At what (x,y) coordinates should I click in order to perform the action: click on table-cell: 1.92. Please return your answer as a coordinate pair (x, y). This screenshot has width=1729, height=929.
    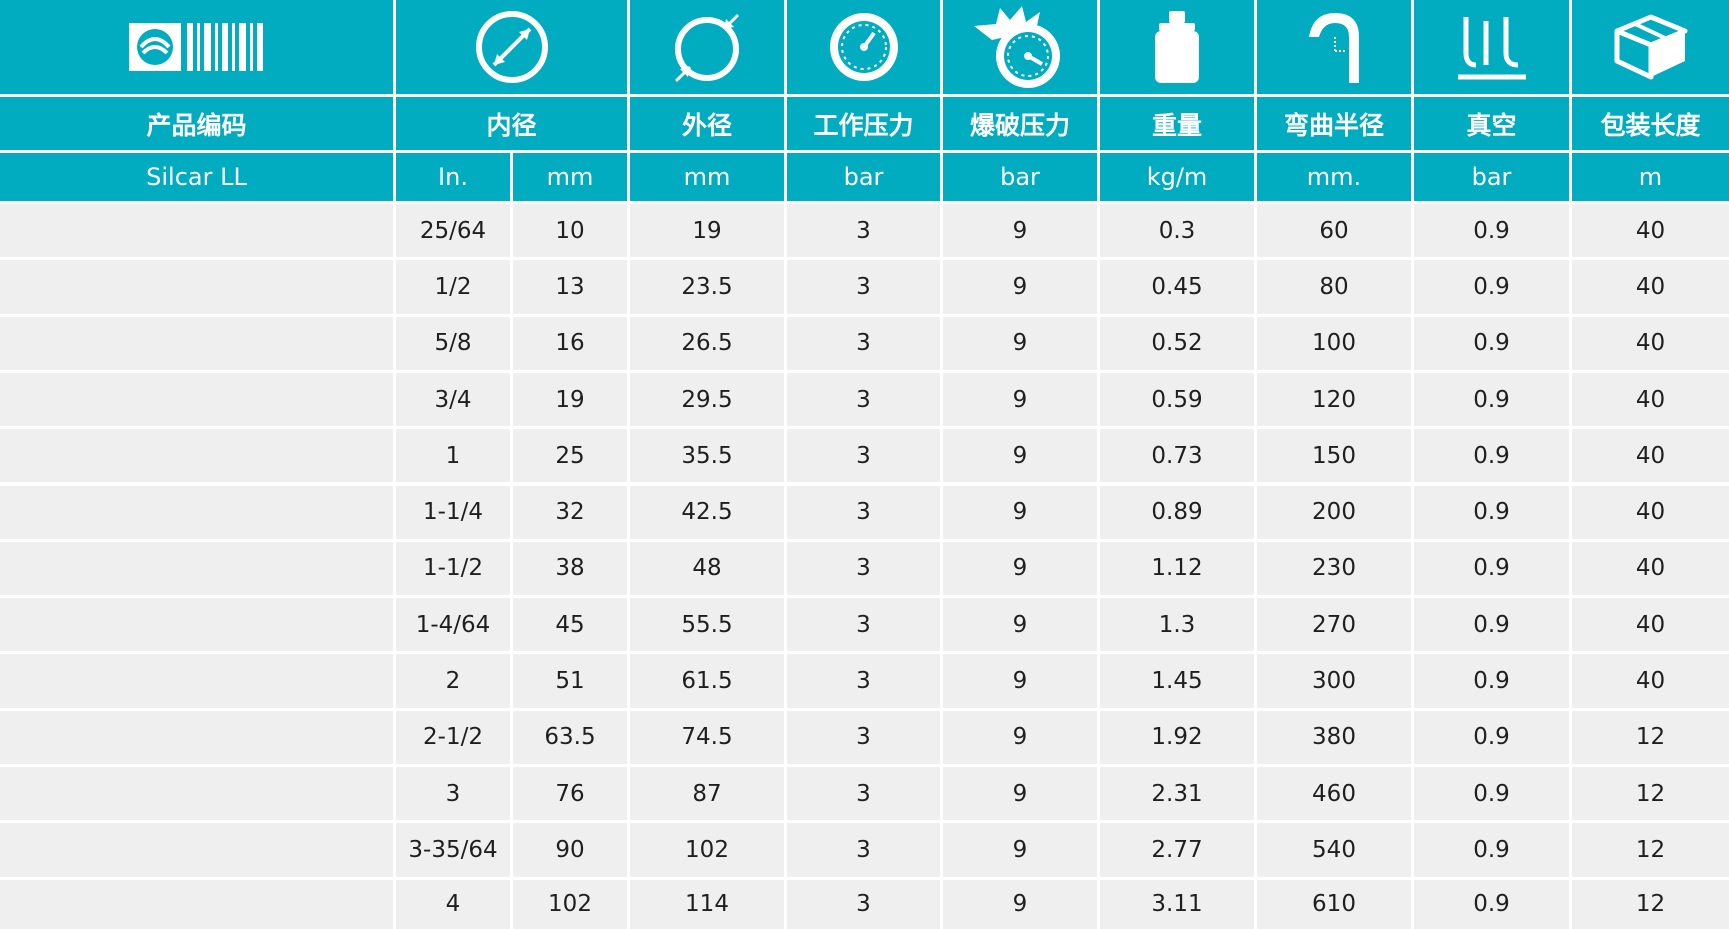
    Looking at the image, I should click on (1177, 737).